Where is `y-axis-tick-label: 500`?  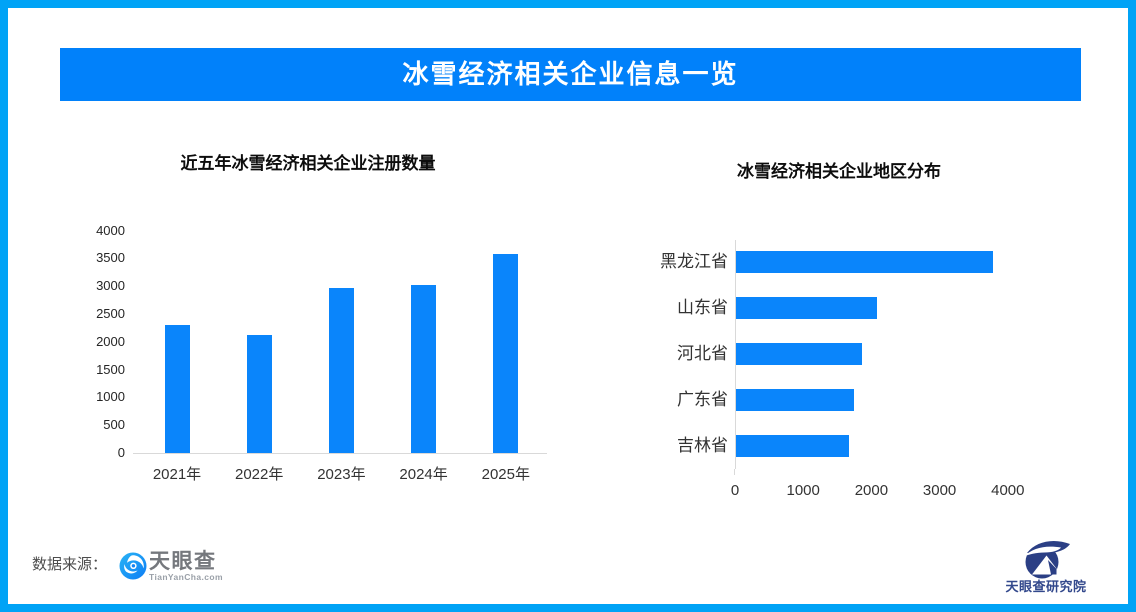 y-axis-tick-label: 500 is located at coordinates (114, 425).